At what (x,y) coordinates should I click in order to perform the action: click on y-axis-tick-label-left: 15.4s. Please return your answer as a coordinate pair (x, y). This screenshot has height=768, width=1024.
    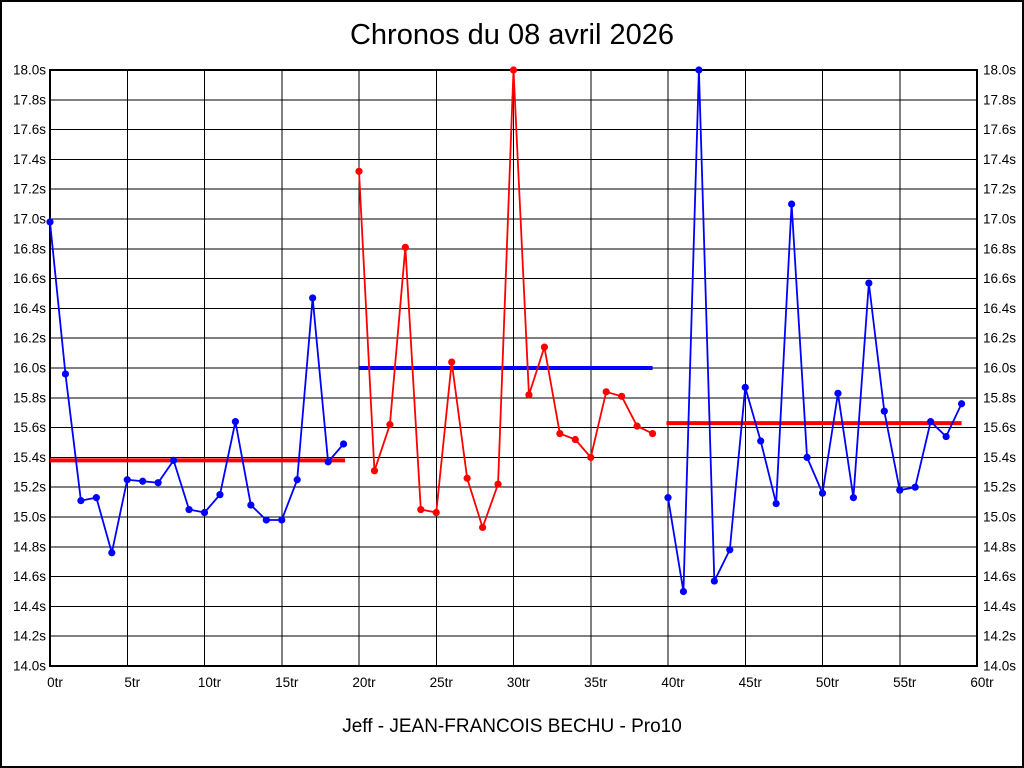
    Looking at the image, I should click on (29, 457).